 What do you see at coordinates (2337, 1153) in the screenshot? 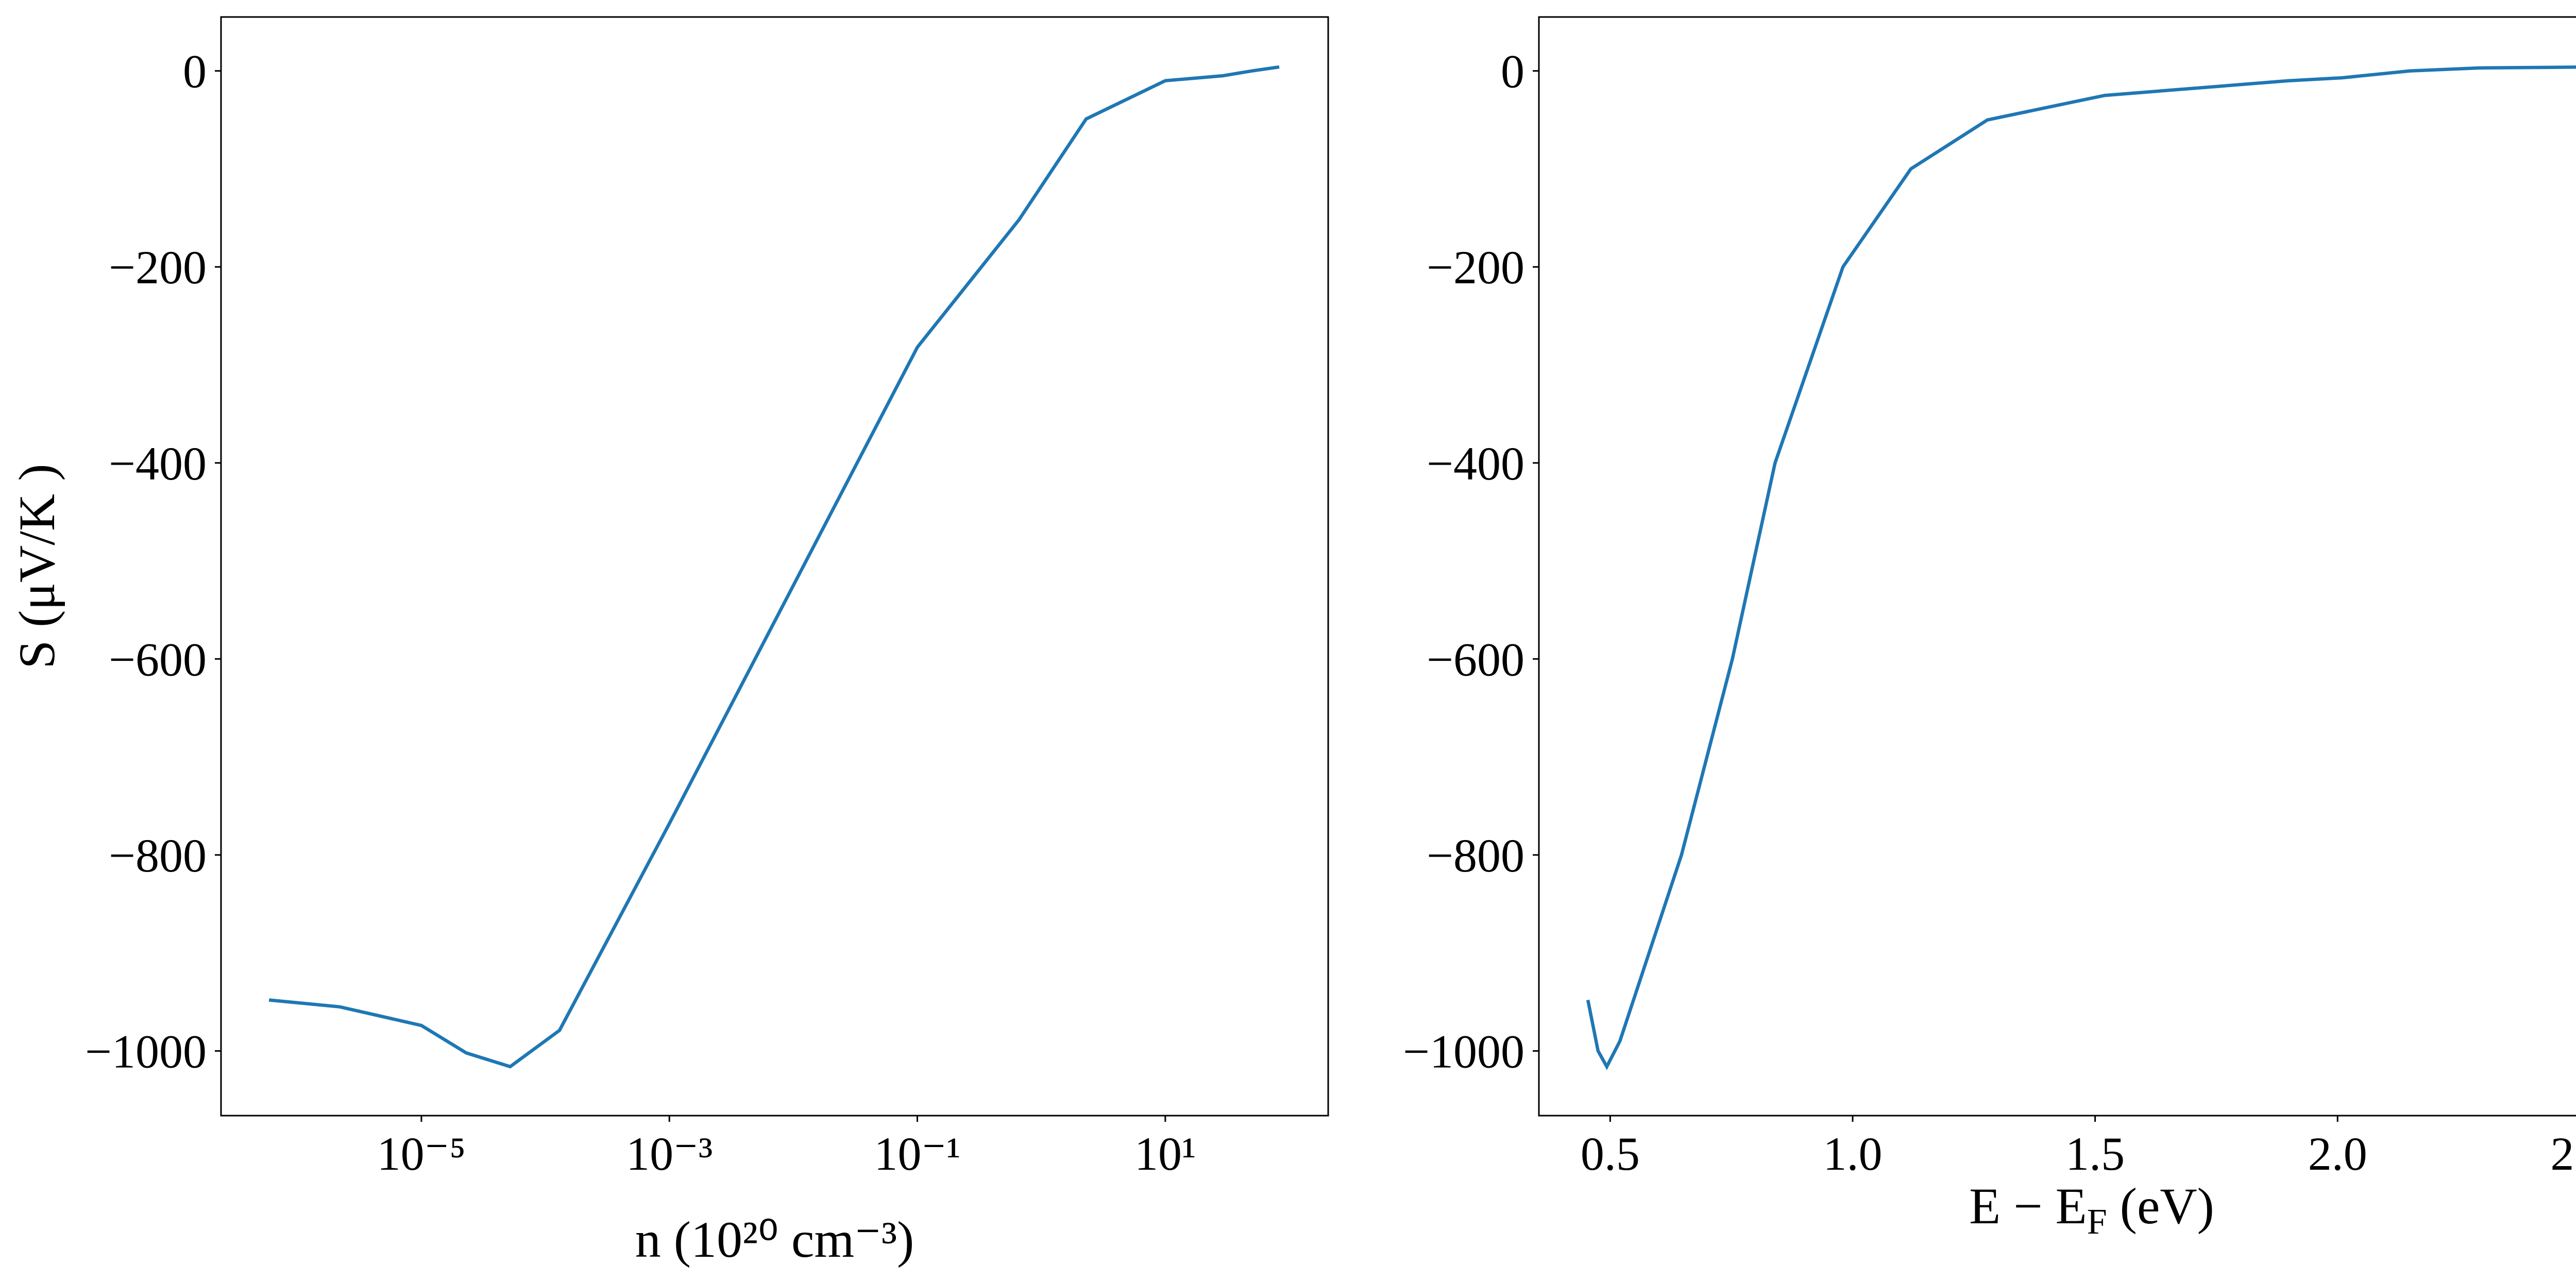
I see `x-tick-label: 2.0` at bounding box center [2337, 1153].